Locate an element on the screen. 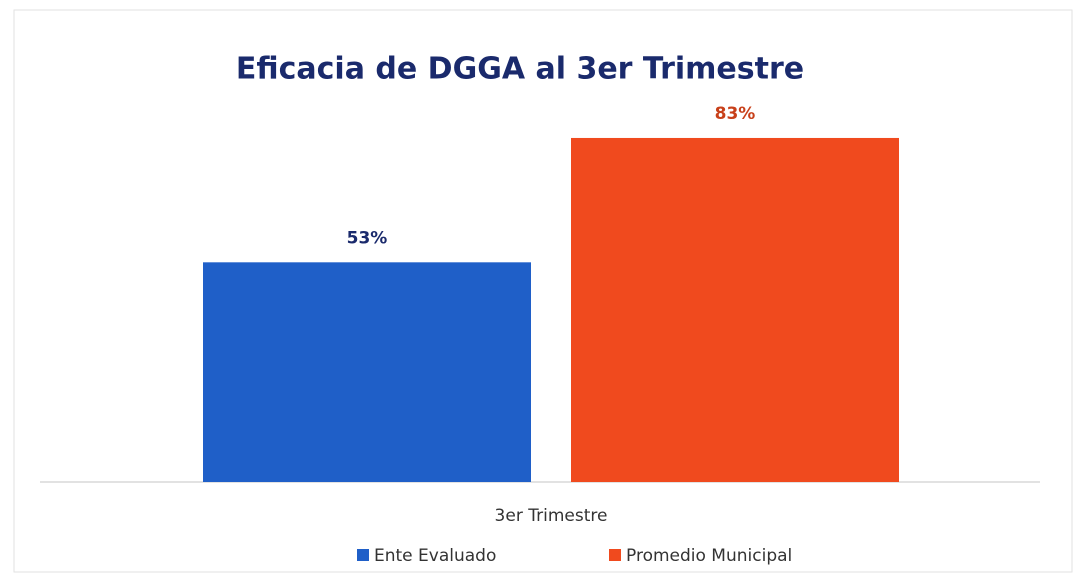  data-label: 83% is located at coordinates (735, 114).